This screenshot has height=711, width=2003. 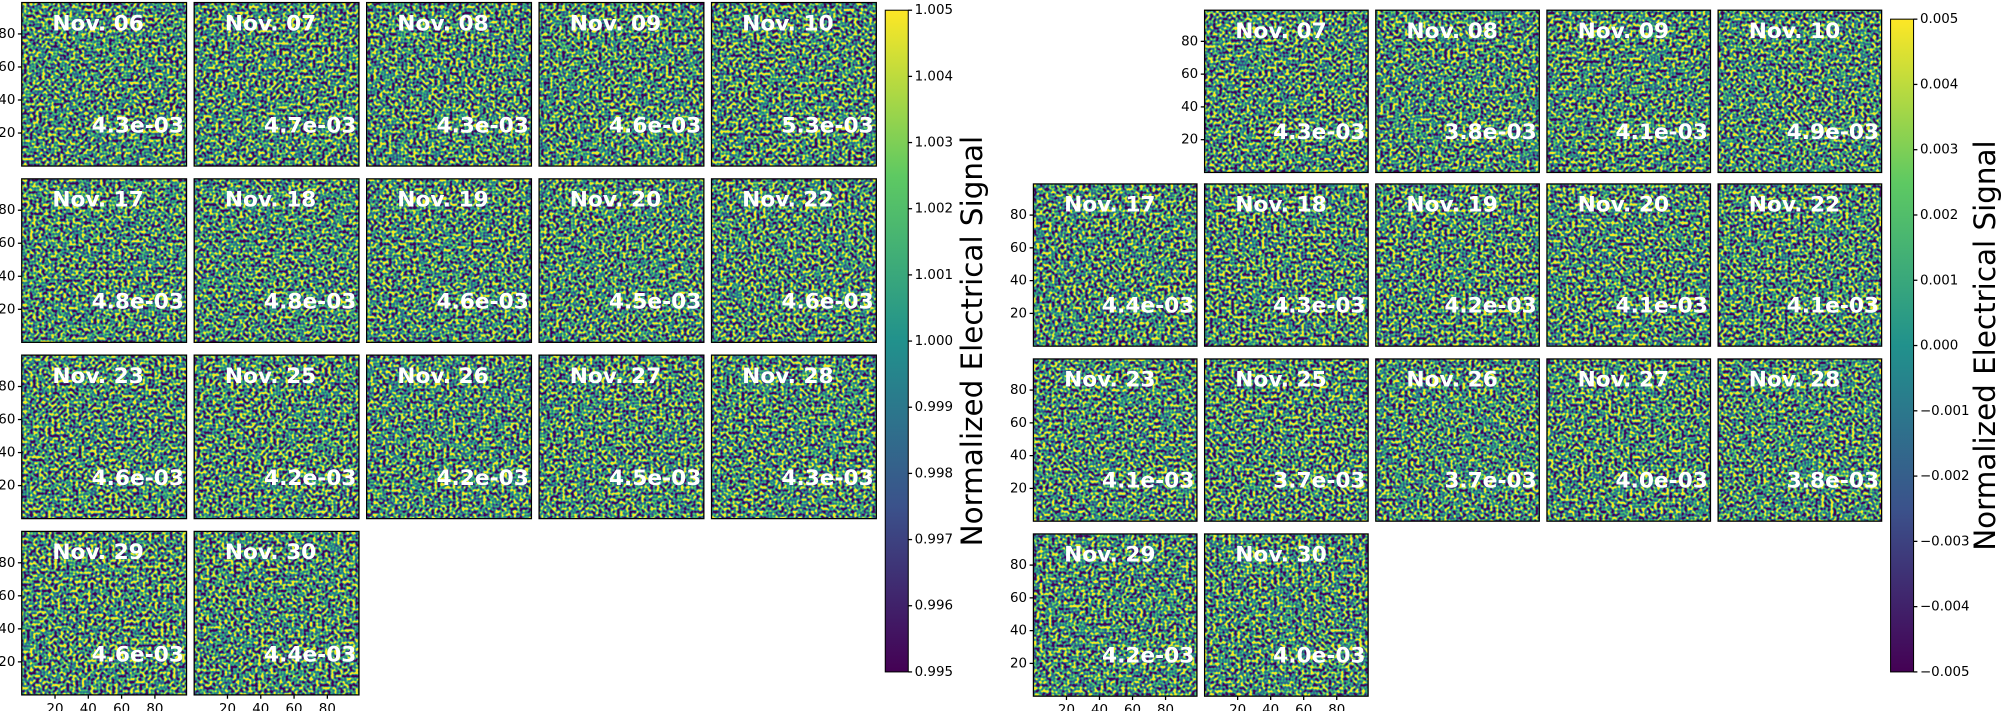 What do you see at coordinates (1939, 215) in the screenshot?
I see `colorbar-tick-label: 0.002` at bounding box center [1939, 215].